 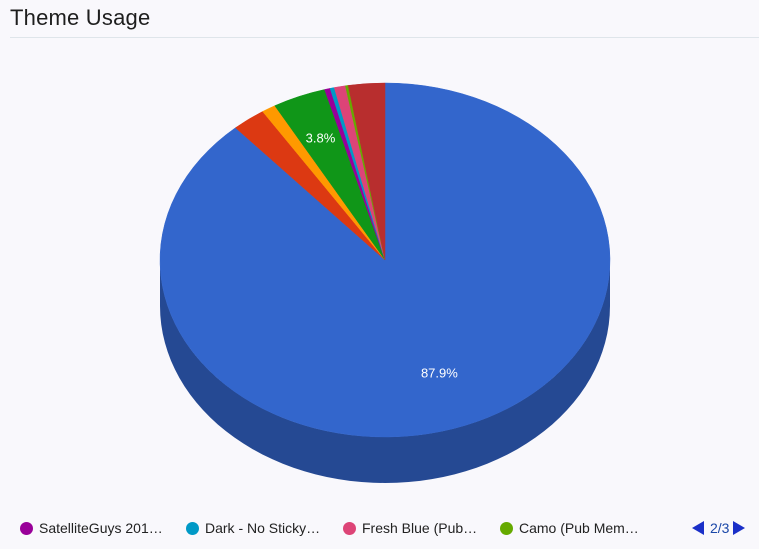 I want to click on pie-data-label: 3.8%, so click(x=321, y=137).